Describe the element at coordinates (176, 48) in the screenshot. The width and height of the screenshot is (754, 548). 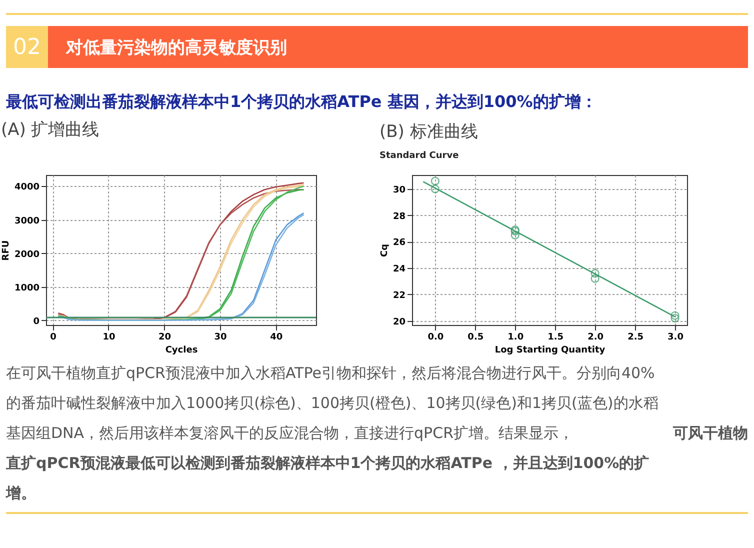
I see `text: 对低量污染物的高灵敏度识别` at that location.